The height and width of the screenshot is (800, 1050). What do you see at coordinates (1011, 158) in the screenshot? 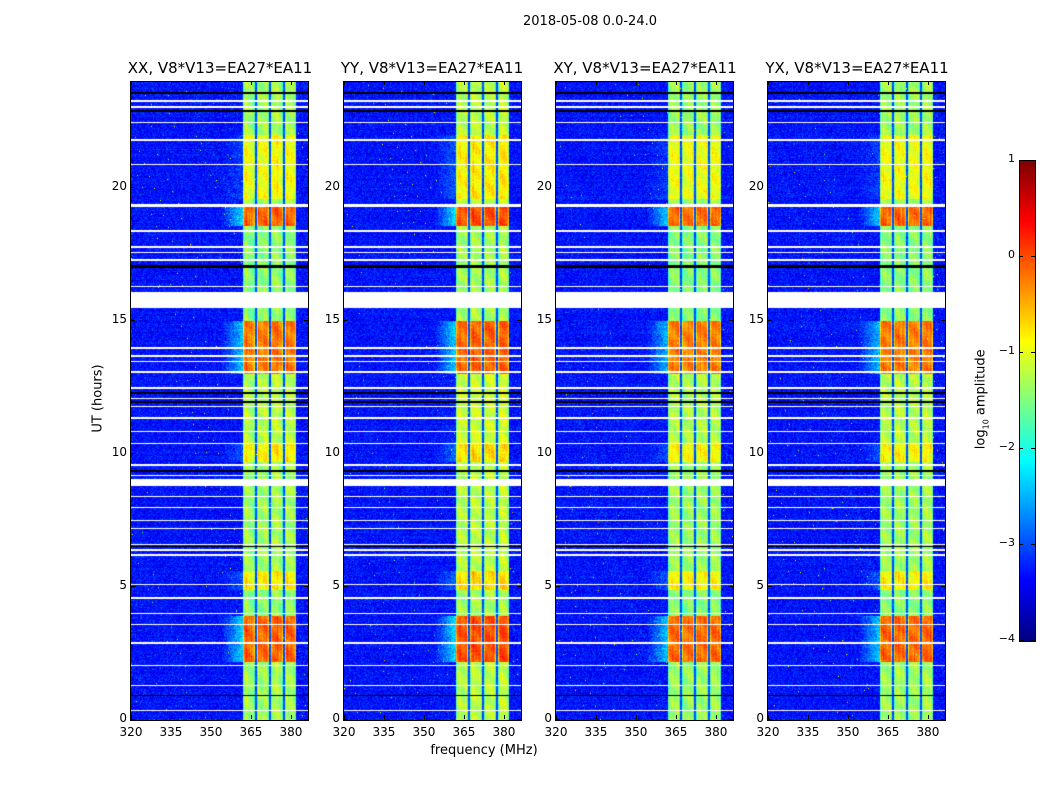
I see `colorbar-tick-label: 1` at bounding box center [1011, 158].